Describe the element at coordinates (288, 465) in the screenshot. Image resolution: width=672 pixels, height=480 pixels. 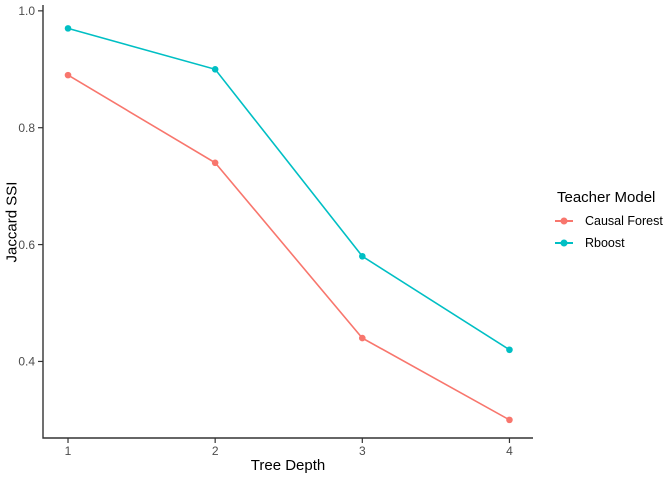
I see `x-axis-title: Tree Depth` at that location.